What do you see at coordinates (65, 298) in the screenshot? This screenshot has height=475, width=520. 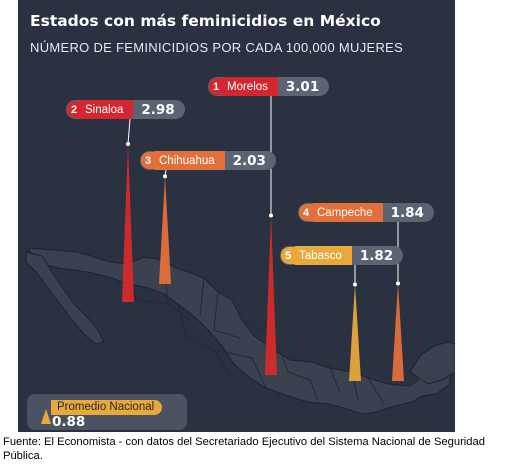 I see `baja-california` at bounding box center [65, 298].